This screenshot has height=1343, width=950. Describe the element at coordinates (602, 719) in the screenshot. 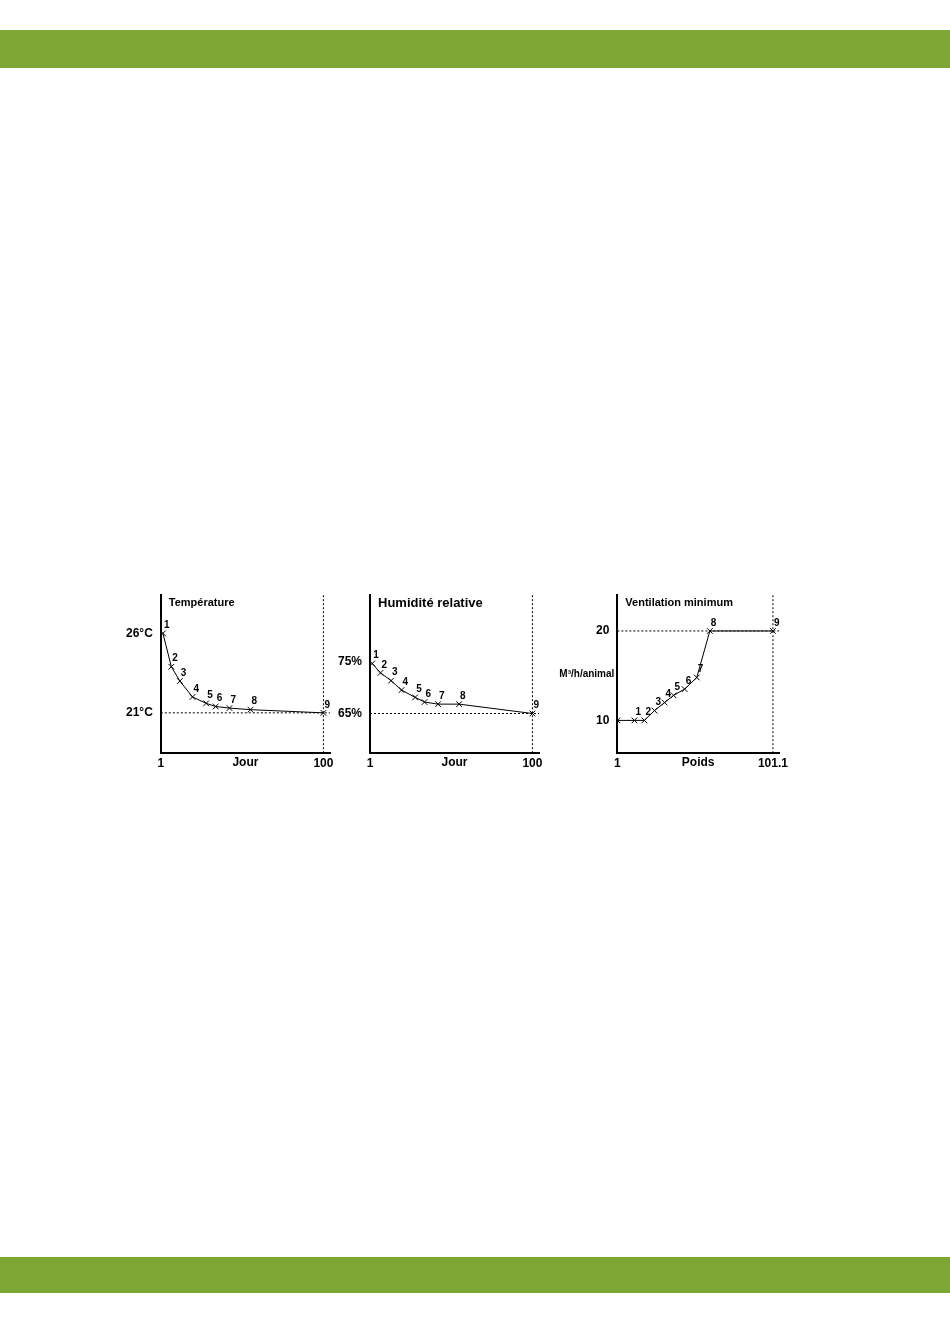

I see `y-tick-label: 10` at that location.